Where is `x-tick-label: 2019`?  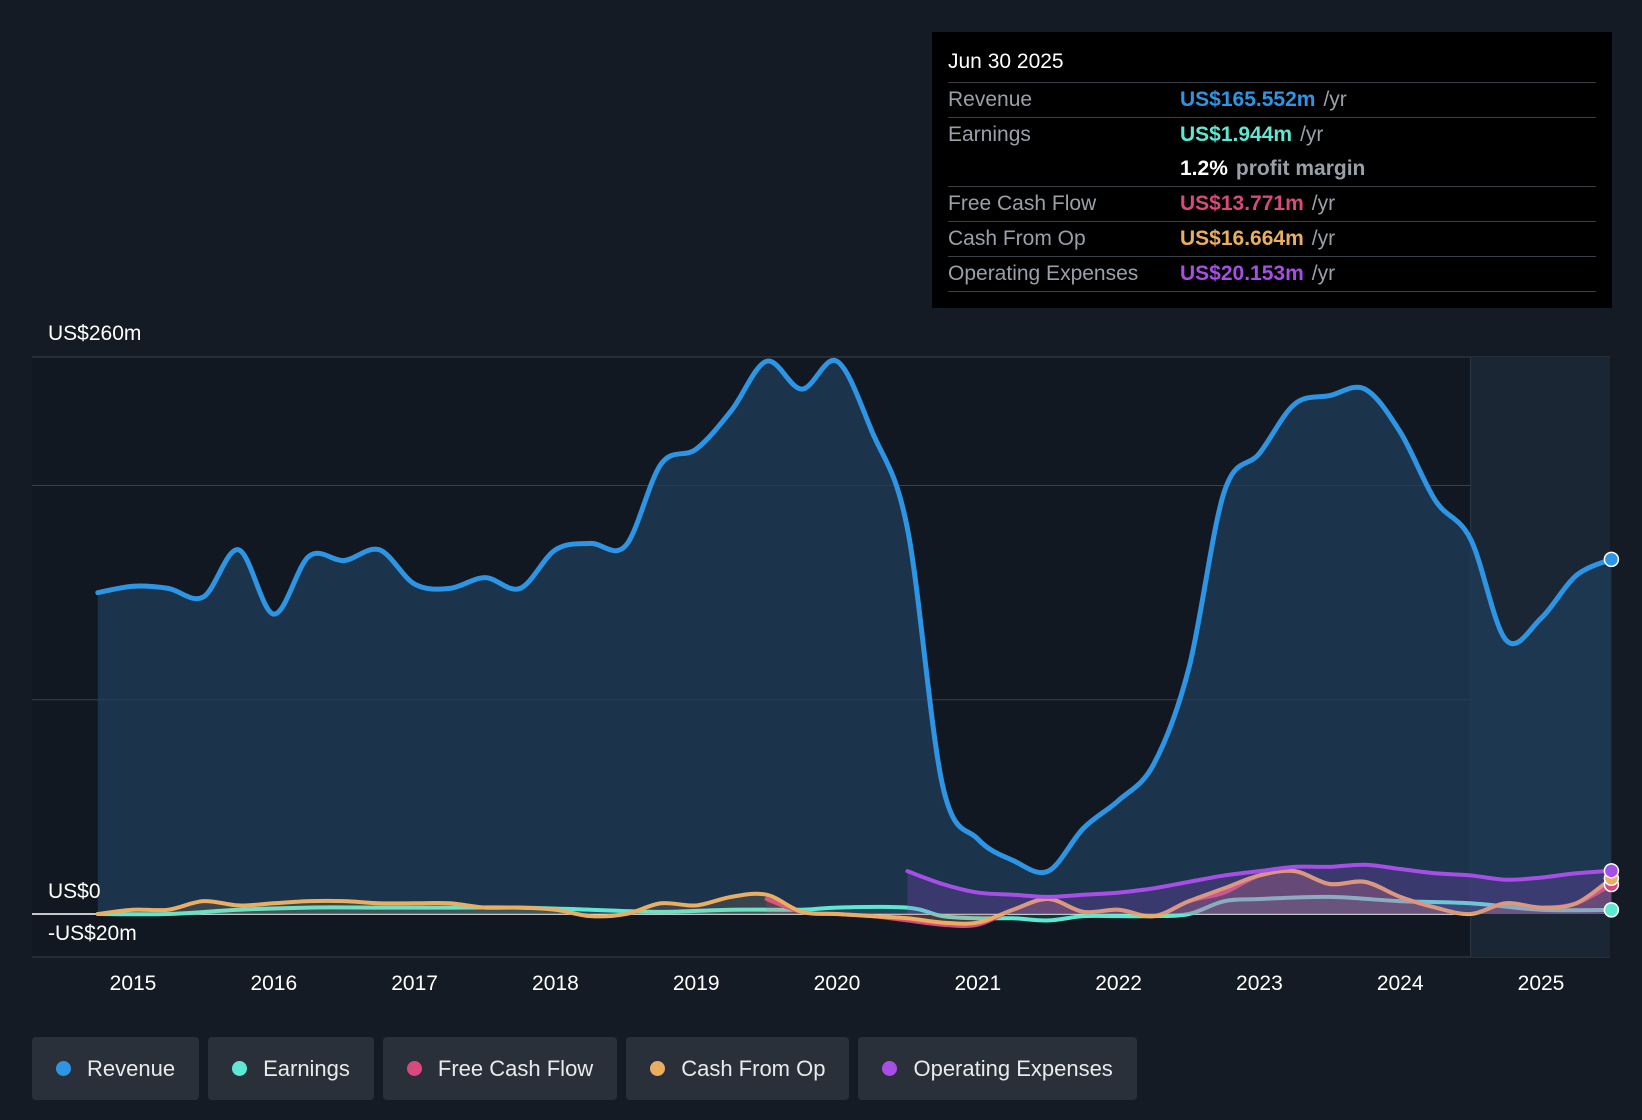 x-tick-label: 2019 is located at coordinates (696, 983).